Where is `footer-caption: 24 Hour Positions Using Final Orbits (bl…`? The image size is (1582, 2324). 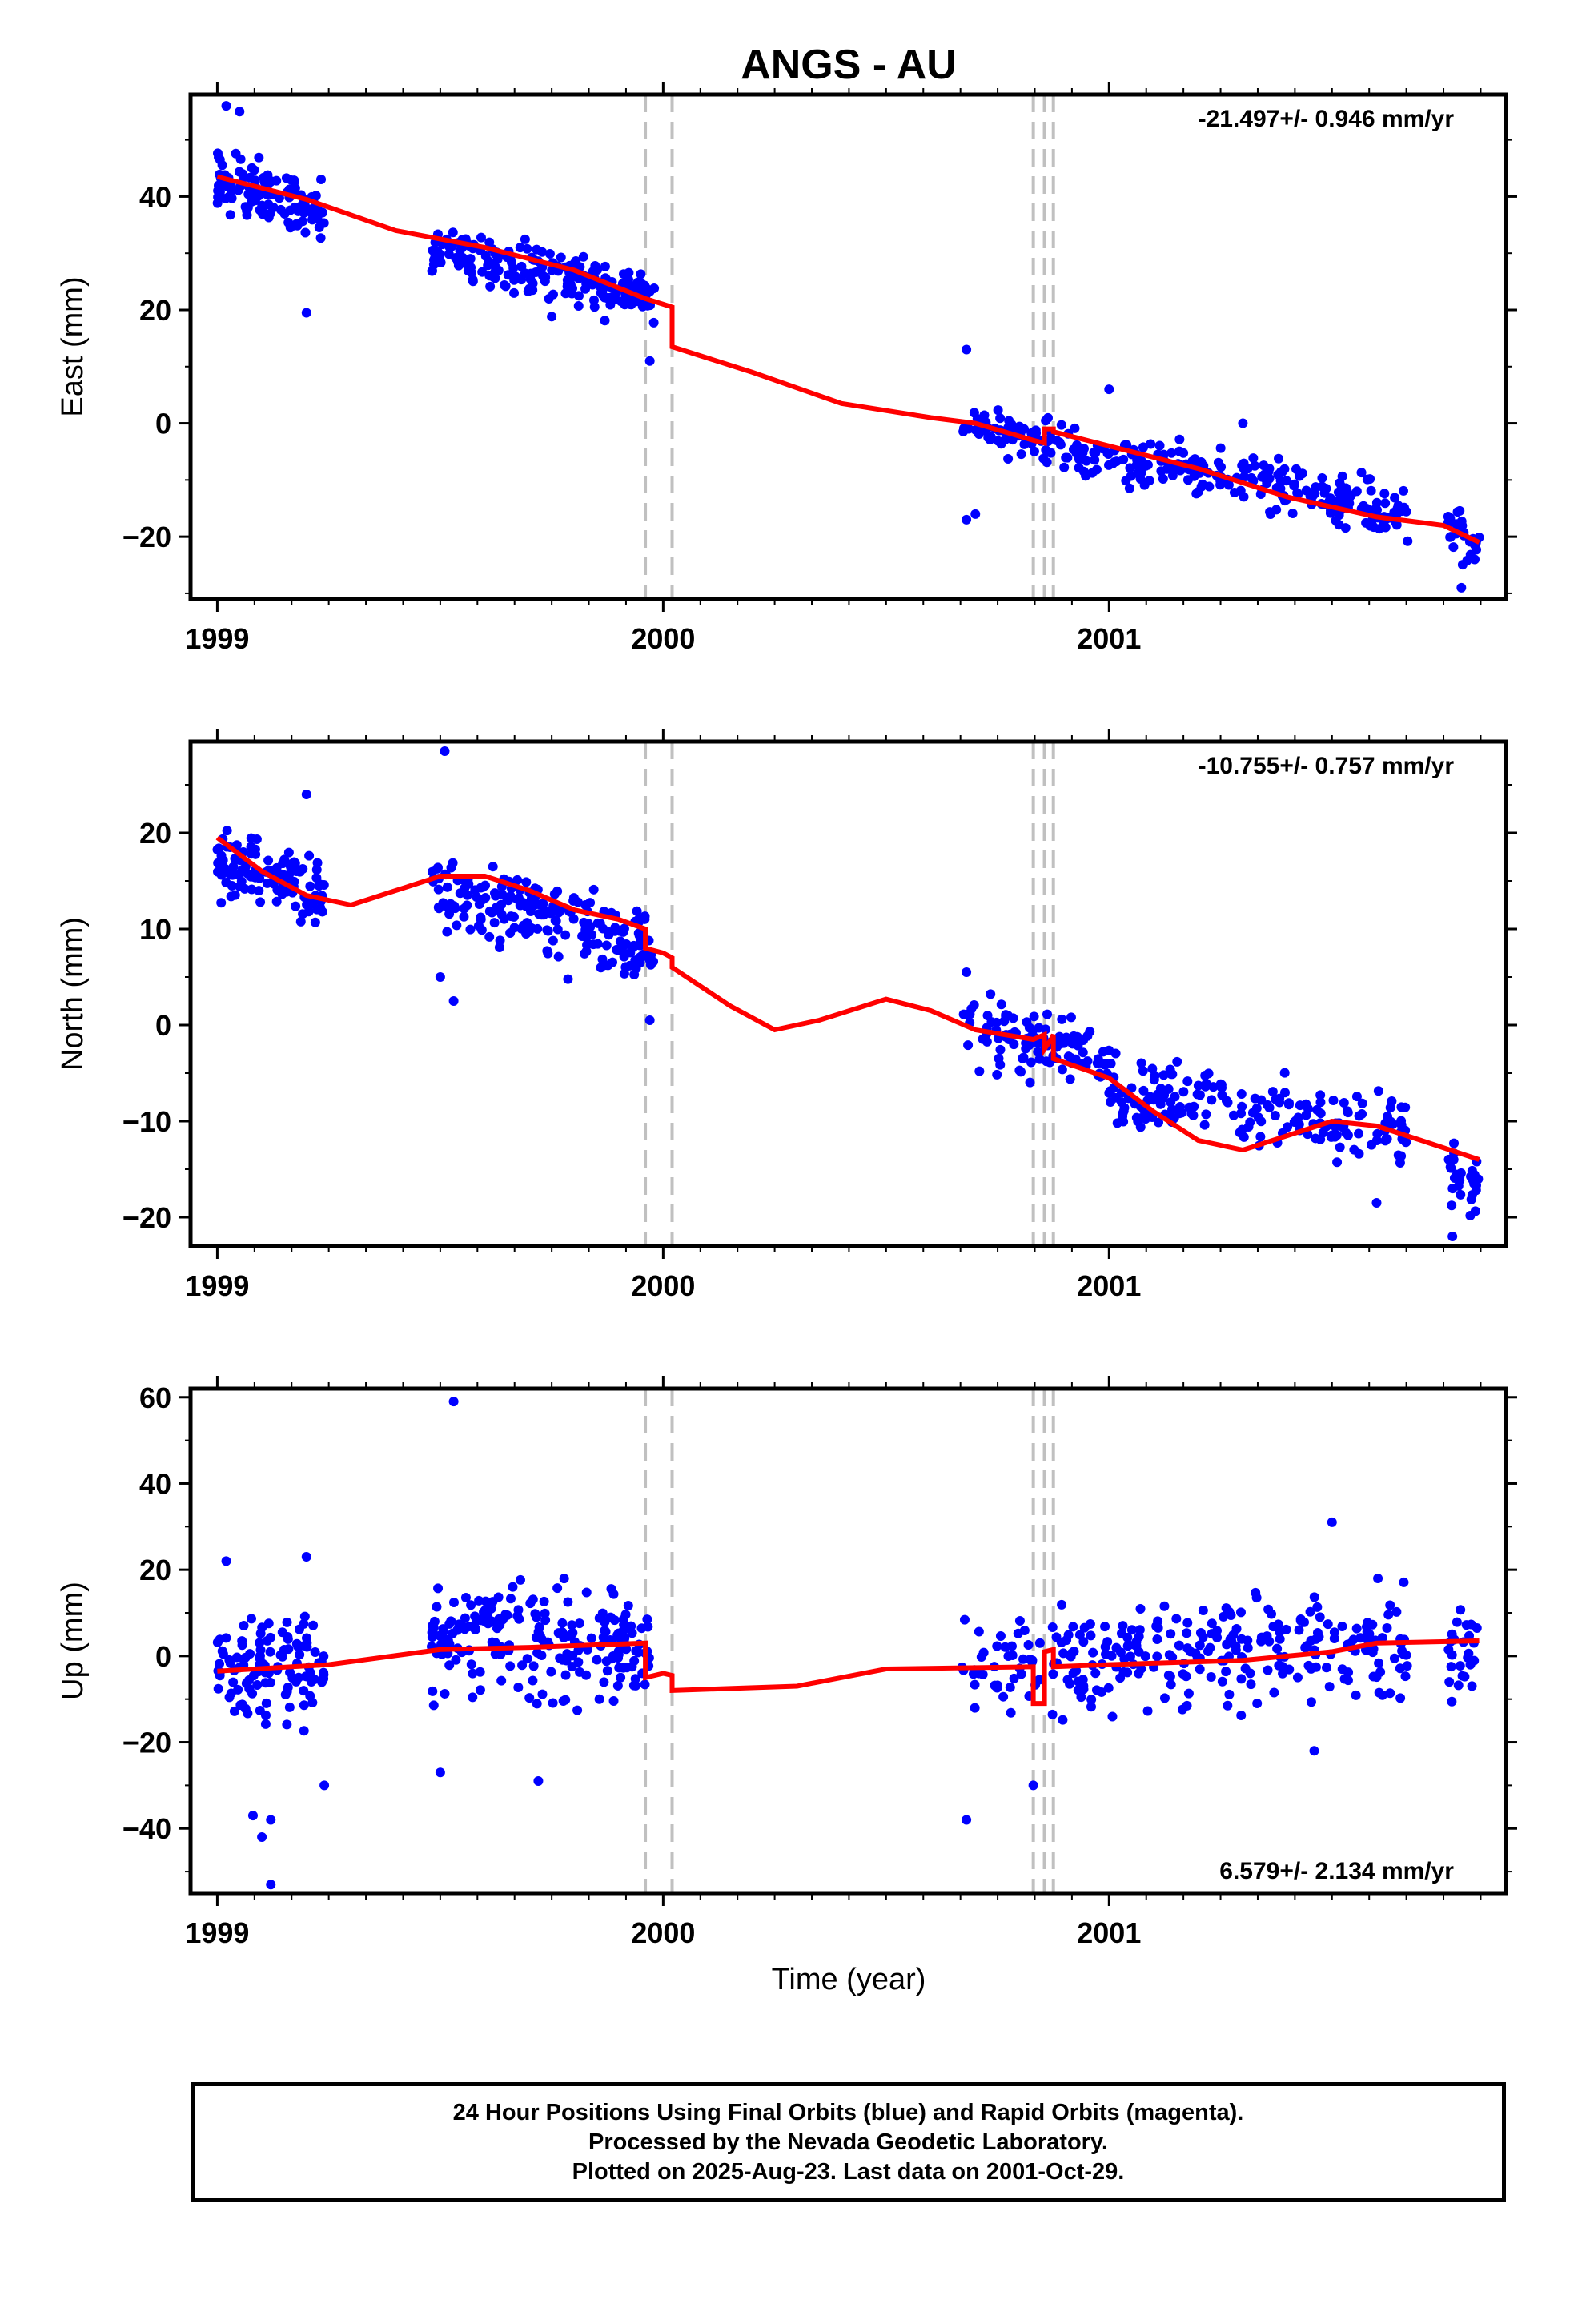 footer-caption: 24 Hour Positions Using Final Orbits (bl… is located at coordinates (848, 2142).